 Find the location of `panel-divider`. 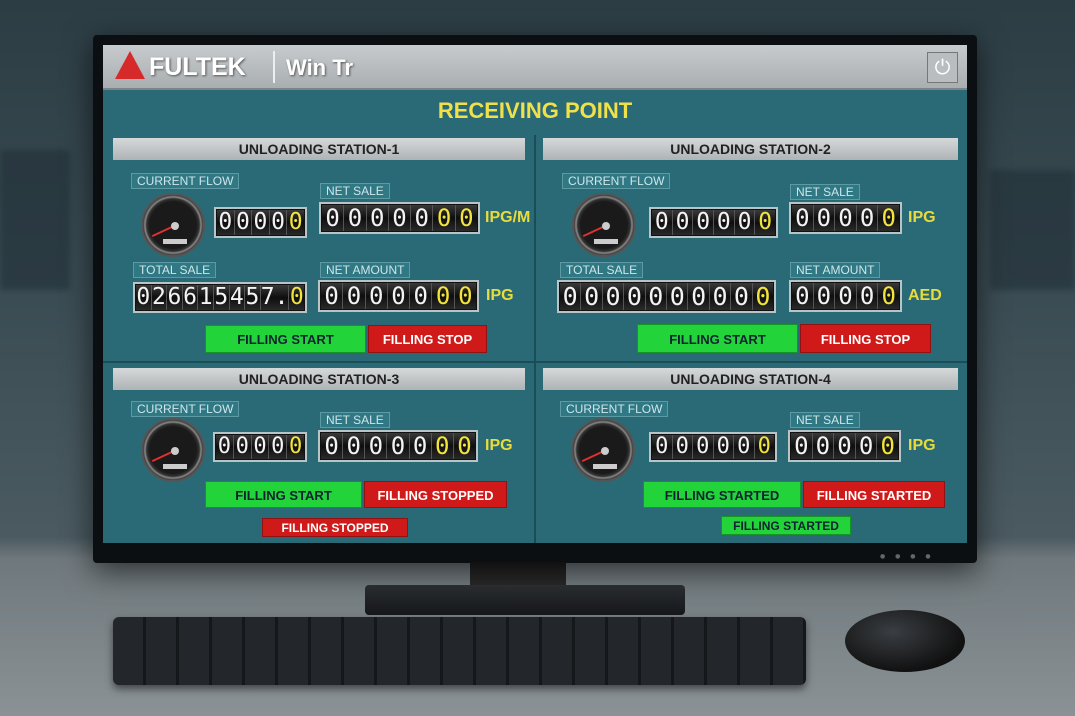

panel-divider is located at coordinates (535, 362).